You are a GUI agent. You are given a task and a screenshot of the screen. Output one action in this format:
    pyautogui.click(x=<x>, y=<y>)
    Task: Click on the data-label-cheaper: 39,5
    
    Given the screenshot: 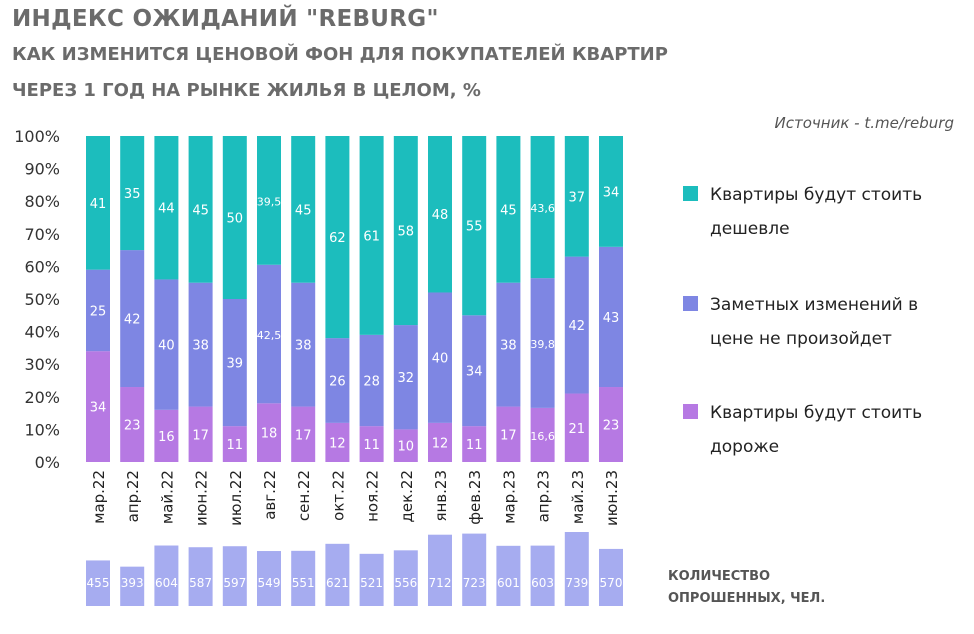 What is the action you would take?
    pyautogui.click(x=269, y=201)
    